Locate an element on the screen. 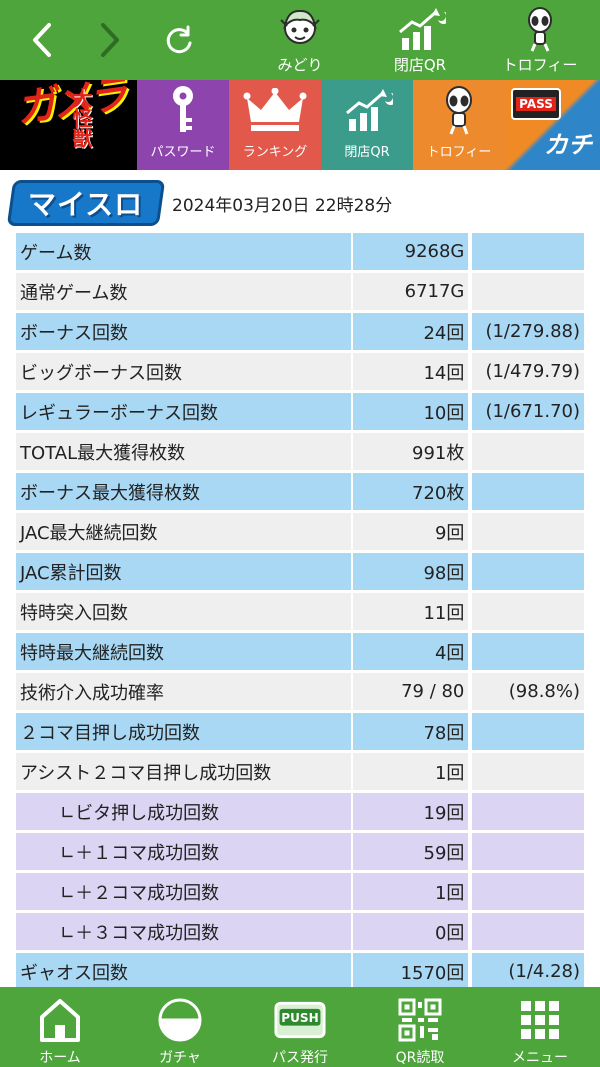 This screenshot has width=600, height=1067. row-ratio: (1/279.88) is located at coordinates (528, 331).